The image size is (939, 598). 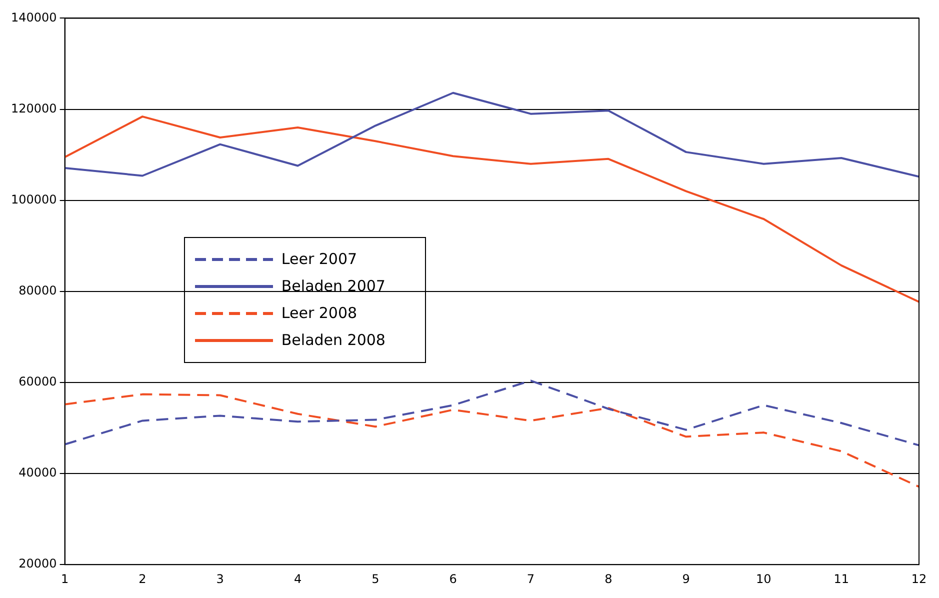 What do you see at coordinates (841, 579) in the screenshot?
I see `x-tick-label: 11` at bounding box center [841, 579].